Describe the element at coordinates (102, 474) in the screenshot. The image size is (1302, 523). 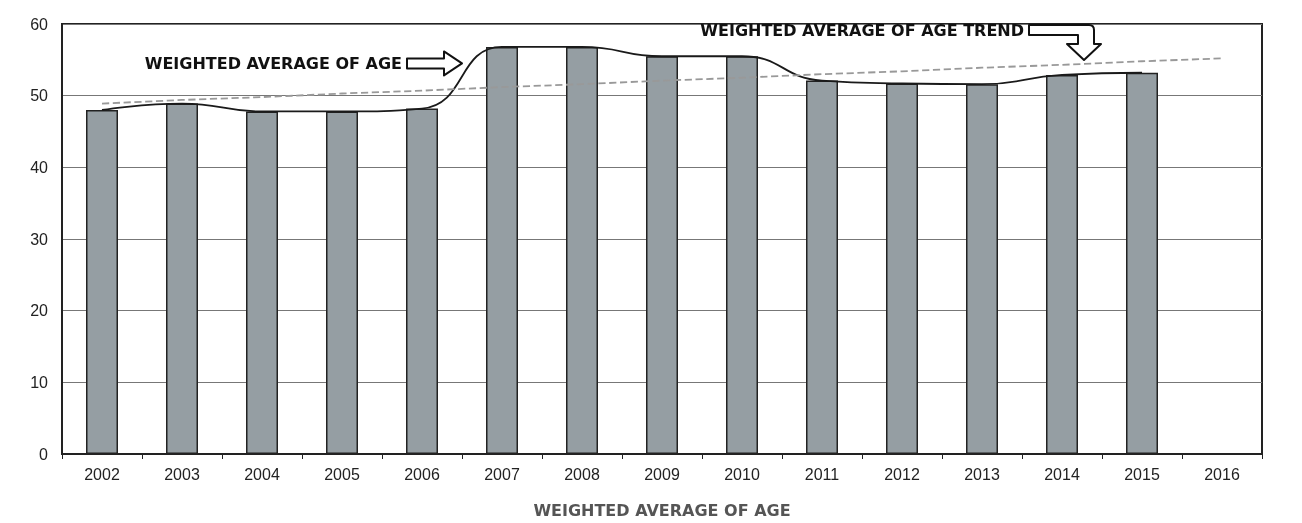
I see `x-tick-label: 2002` at that location.